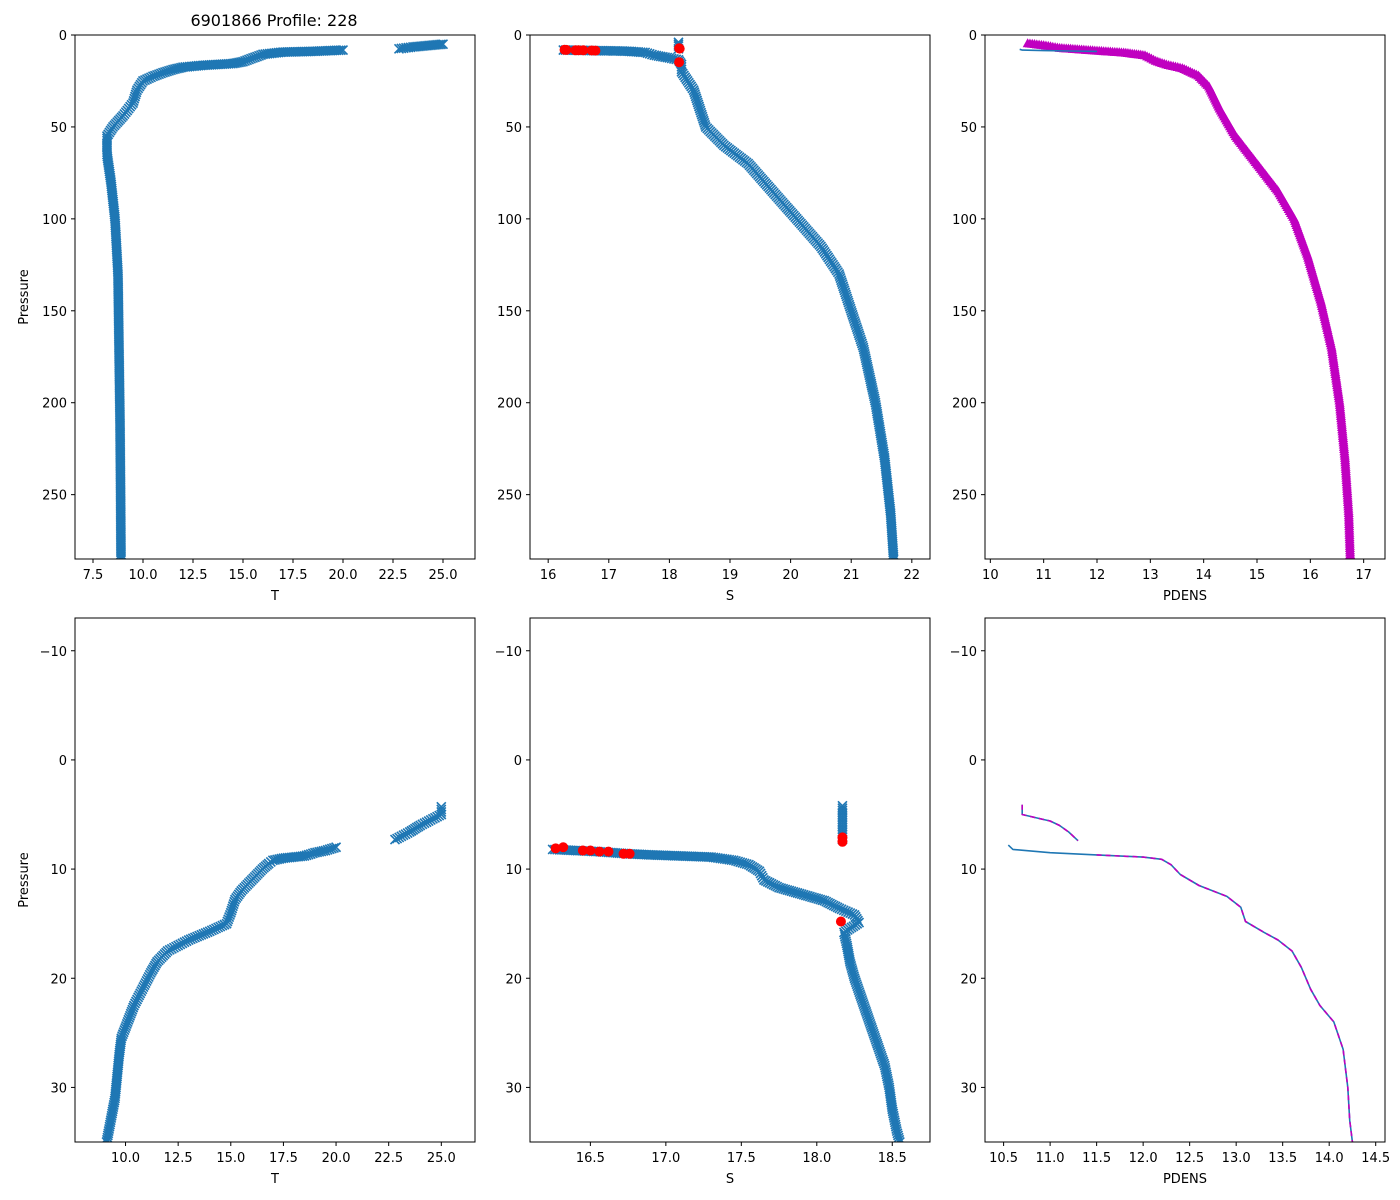 The image size is (1400, 1200). I want to click on x-tick-label: 12, so click(1097, 575).